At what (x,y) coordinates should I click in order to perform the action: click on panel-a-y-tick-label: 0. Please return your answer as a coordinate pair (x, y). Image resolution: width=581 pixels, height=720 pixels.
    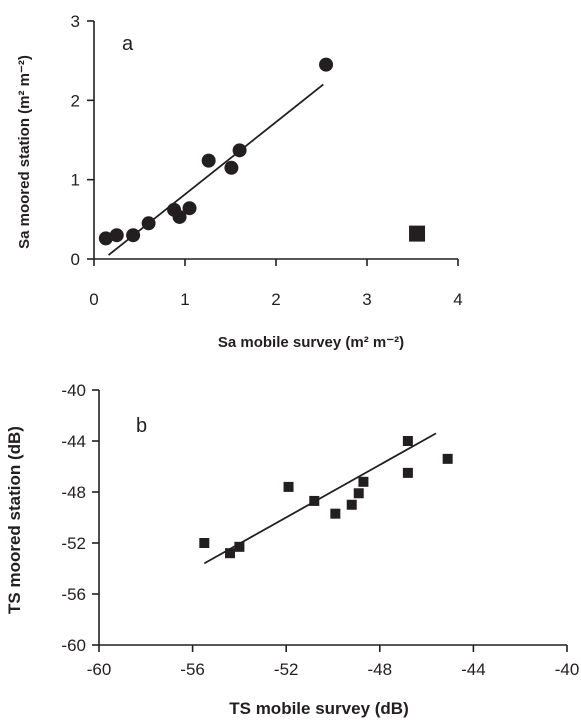
    Looking at the image, I should click on (75, 259).